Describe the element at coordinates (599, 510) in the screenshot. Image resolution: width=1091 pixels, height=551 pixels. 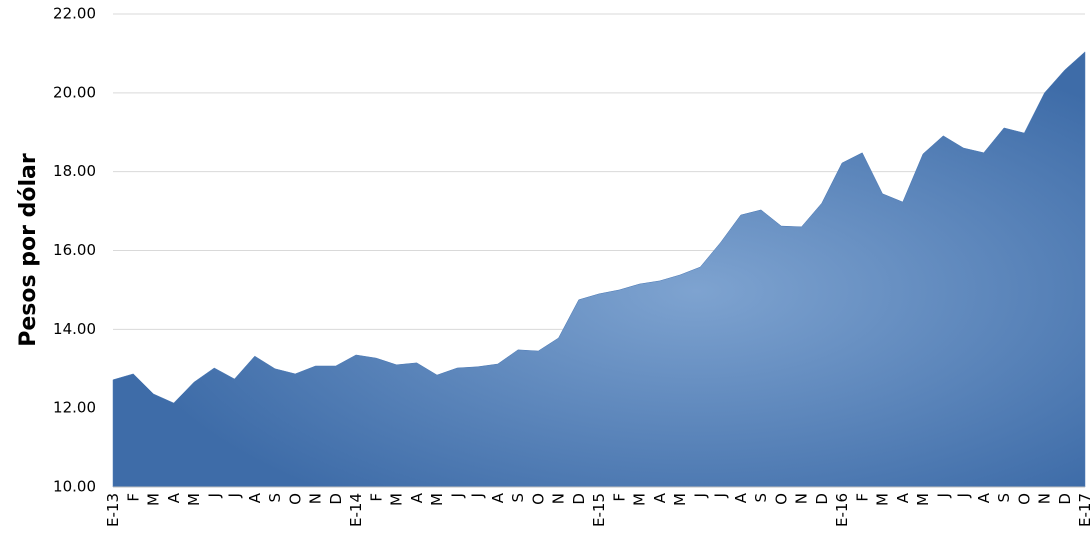
I see `x-tick-label: E-15` at that location.